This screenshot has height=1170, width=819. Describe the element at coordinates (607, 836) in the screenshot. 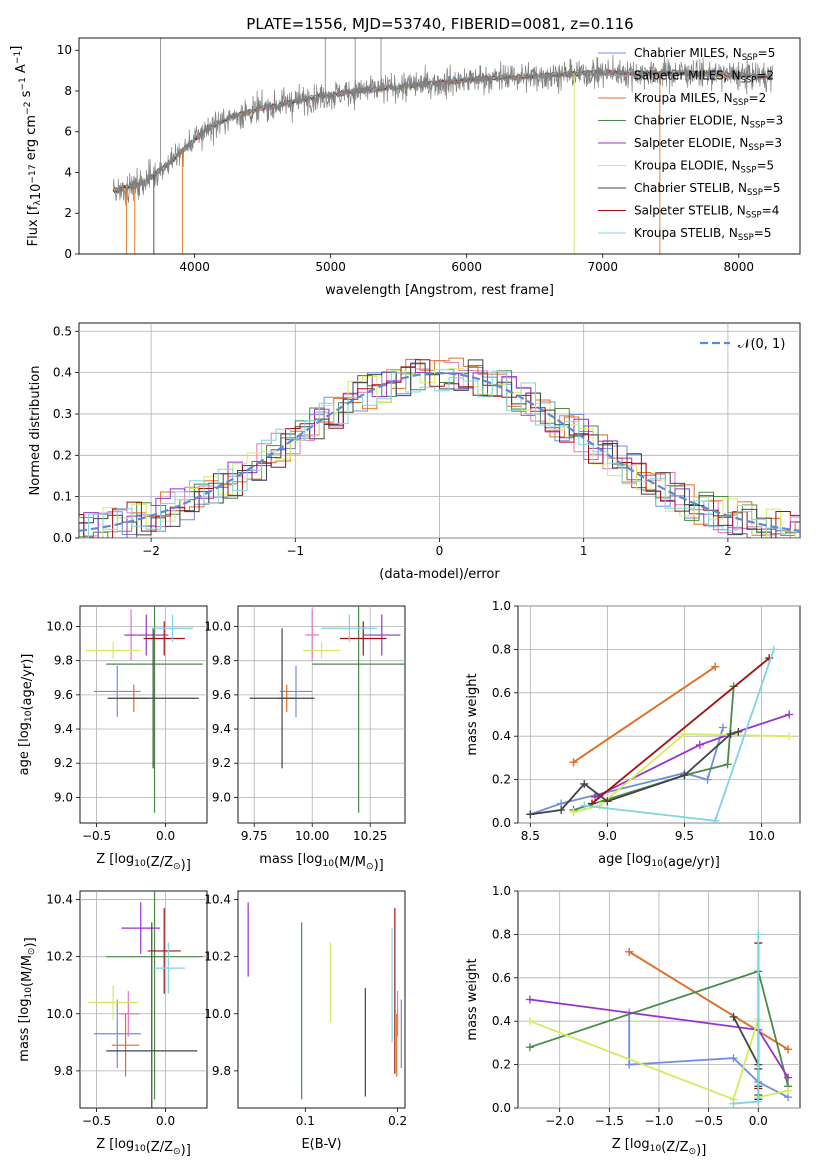

I see `x-tick-label: 9.0` at that location.